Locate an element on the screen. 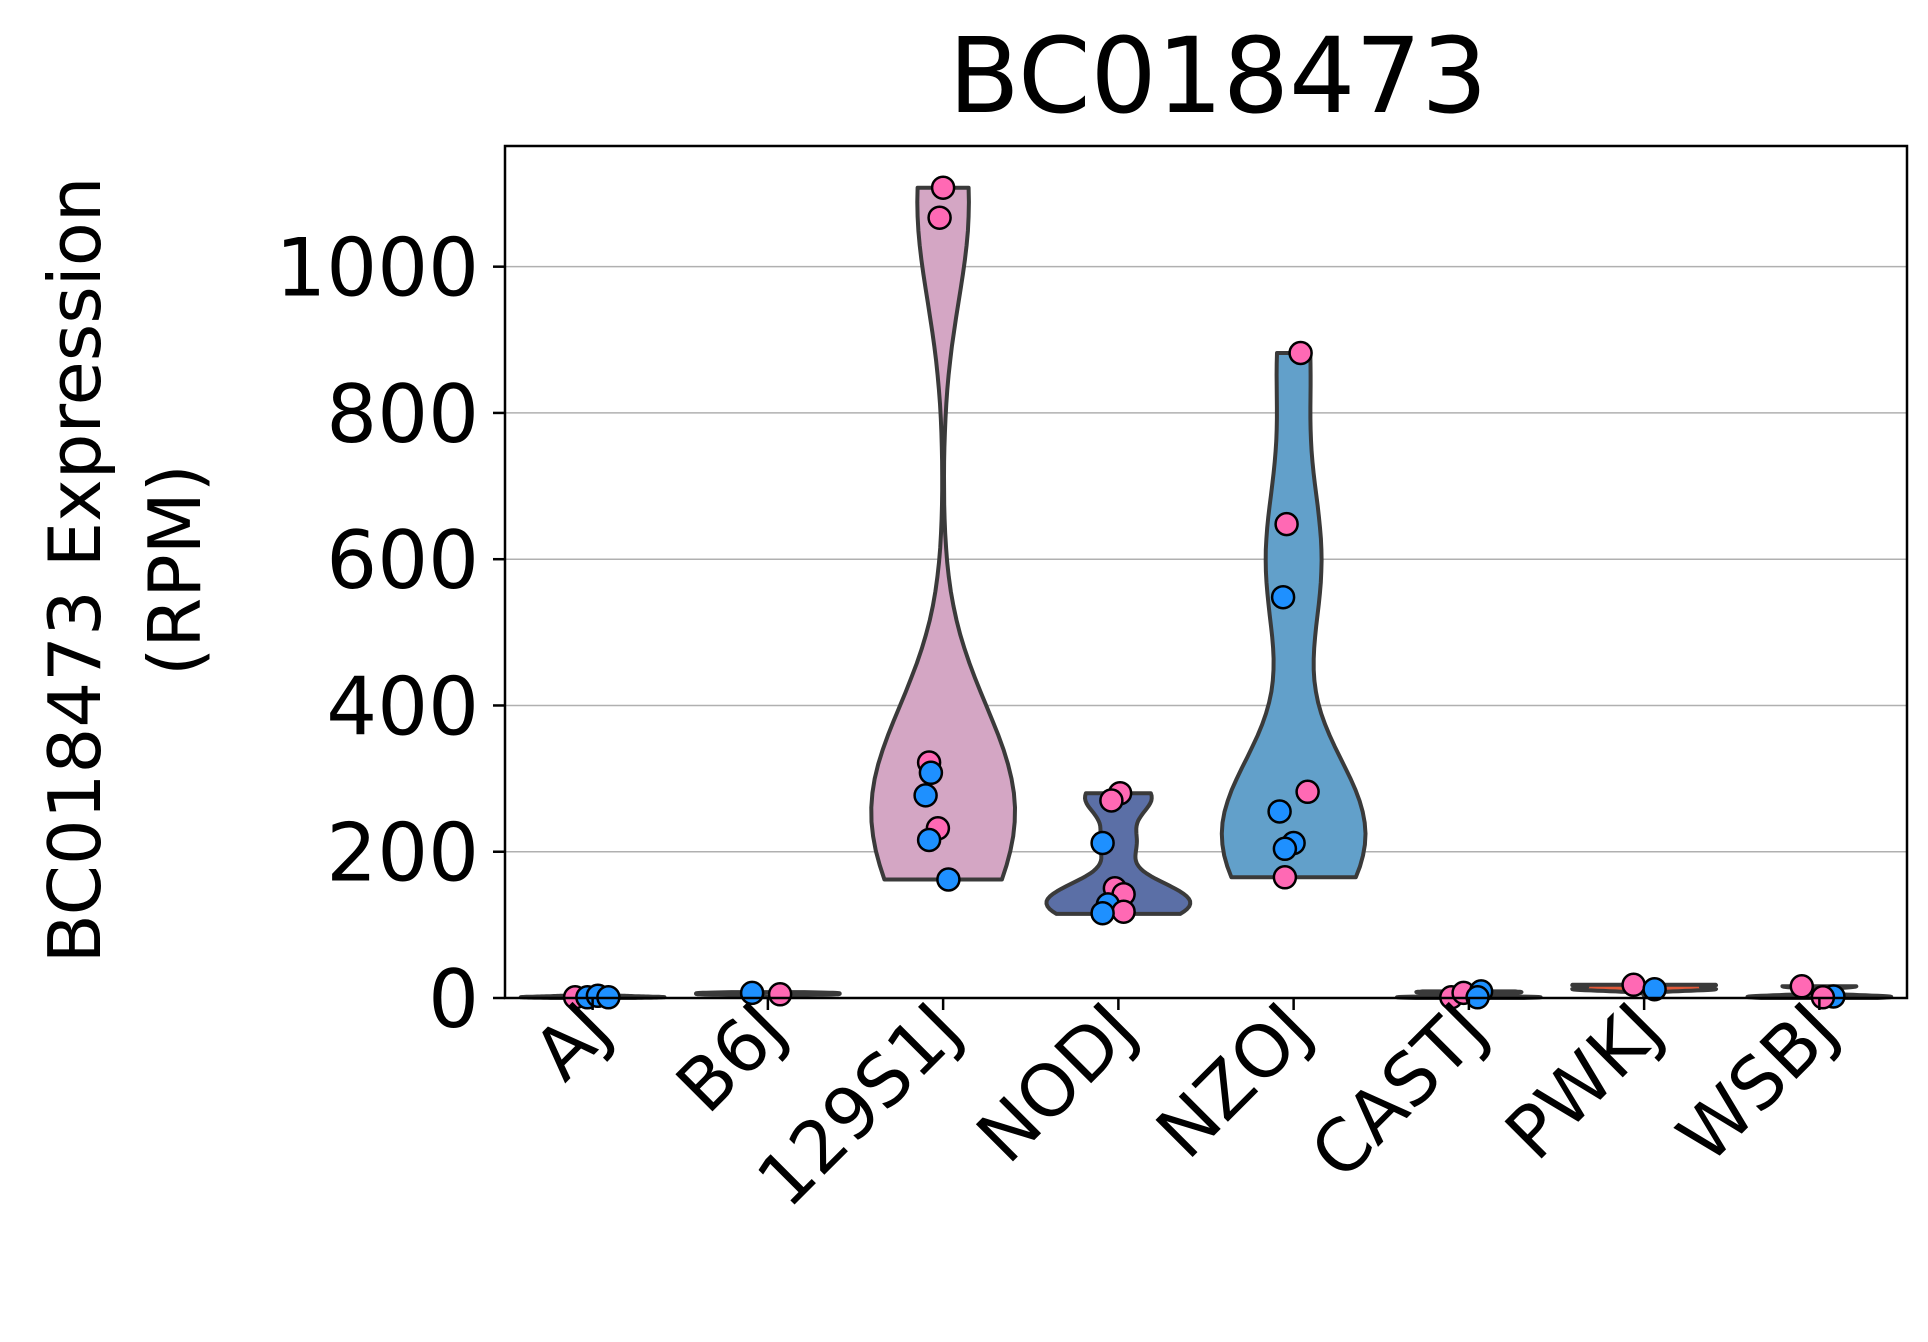 This screenshot has width=1928, height=1342. y-tick-label-4: 800 is located at coordinates (402, 414).